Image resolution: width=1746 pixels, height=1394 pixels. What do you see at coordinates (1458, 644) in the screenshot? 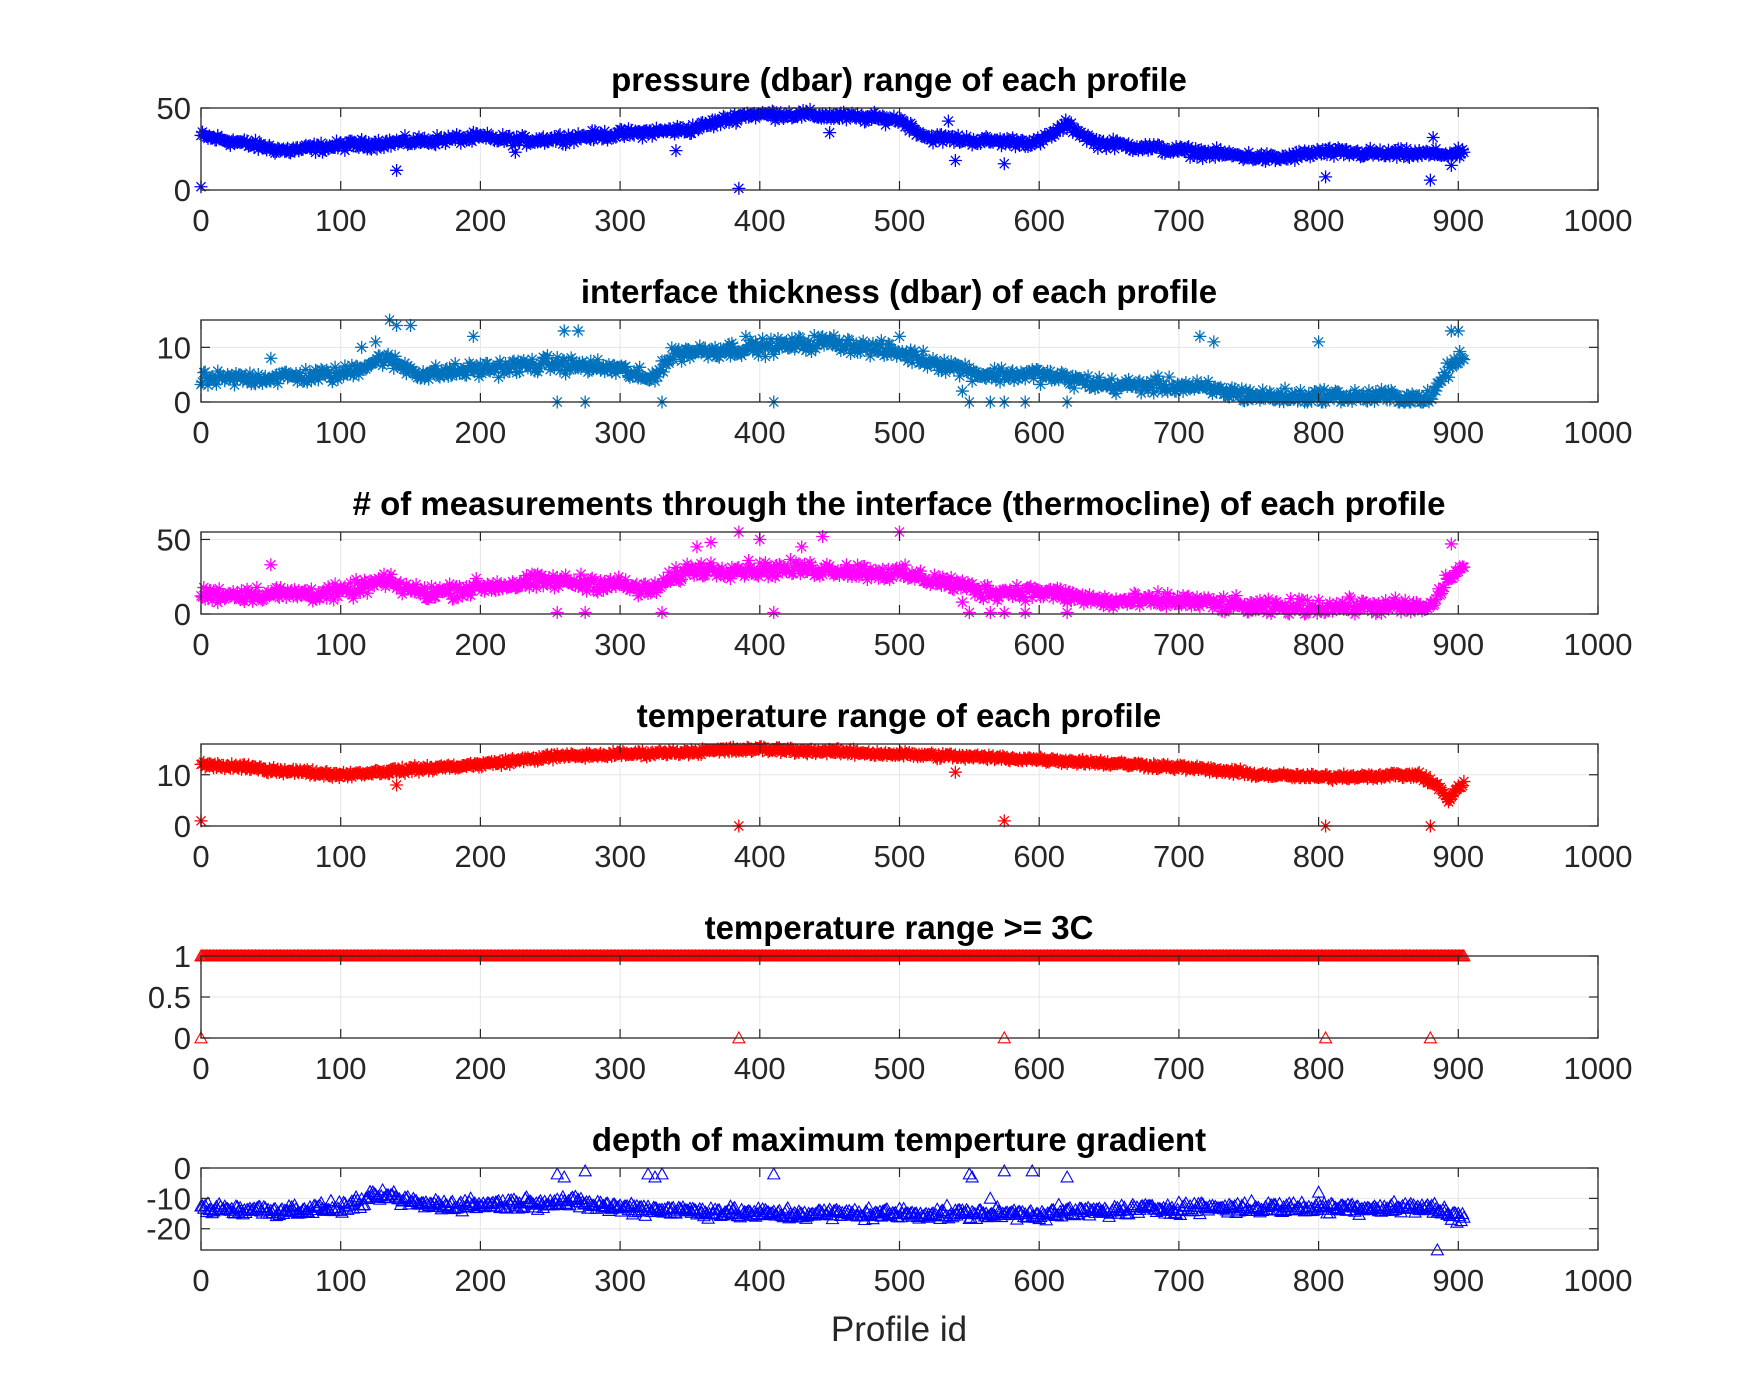
I see `x-tick-label: 900` at bounding box center [1458, 644].